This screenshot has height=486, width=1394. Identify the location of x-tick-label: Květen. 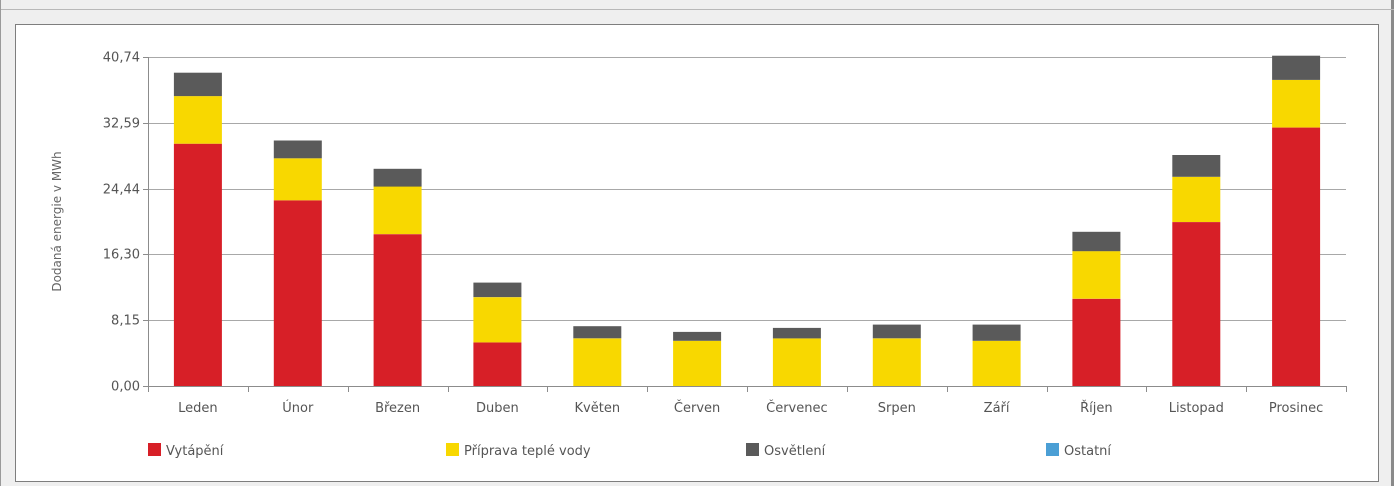
(598, 408).